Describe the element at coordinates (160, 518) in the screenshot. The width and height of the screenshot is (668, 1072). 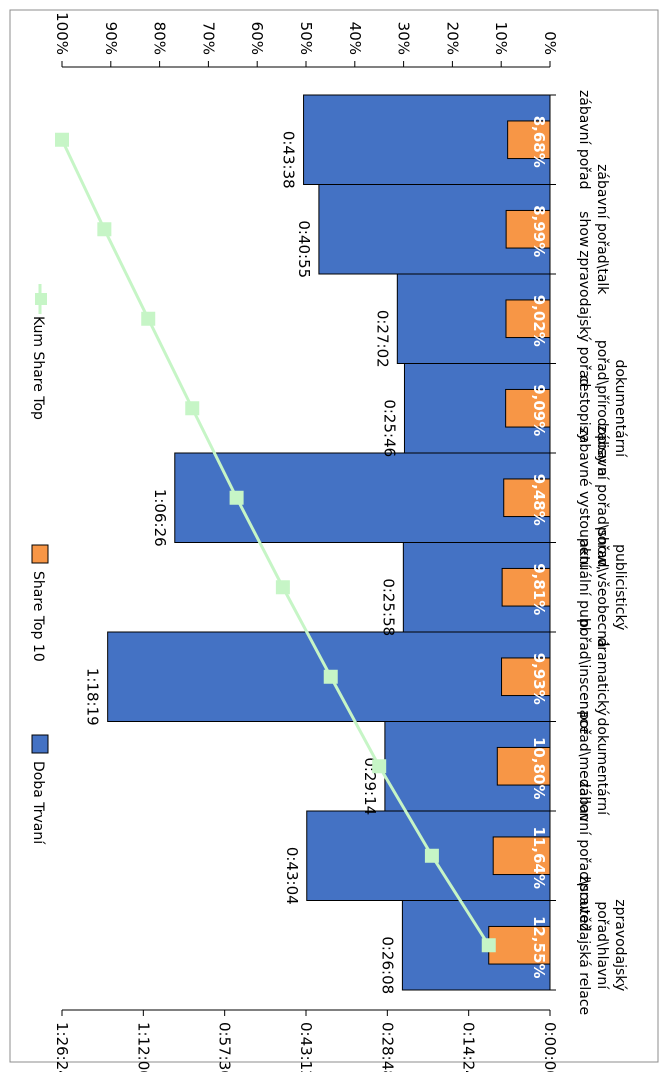
I see `duration-label: 1:06:26` at that location.